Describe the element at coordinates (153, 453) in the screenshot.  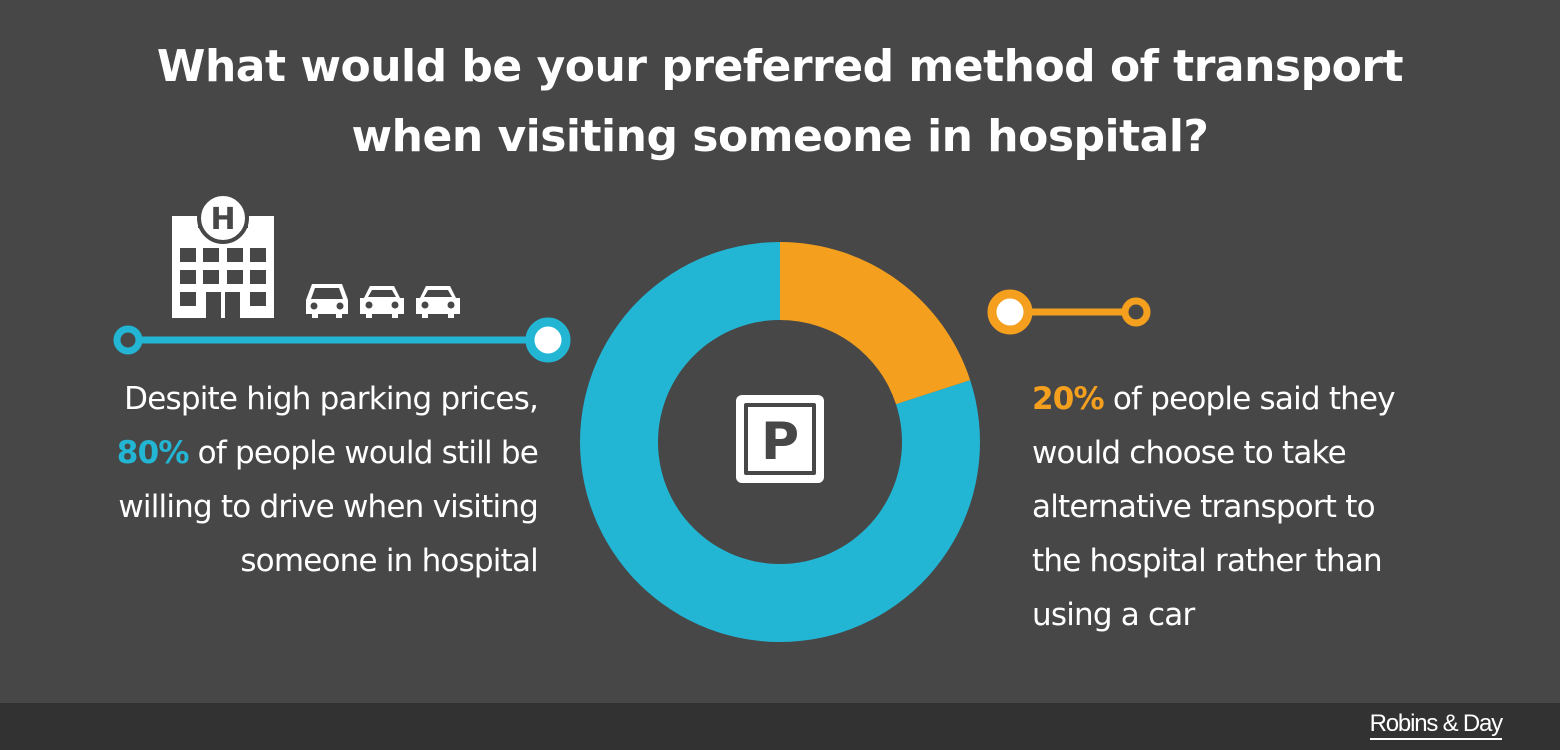
I see `drive-percentage: 80%` at that location.